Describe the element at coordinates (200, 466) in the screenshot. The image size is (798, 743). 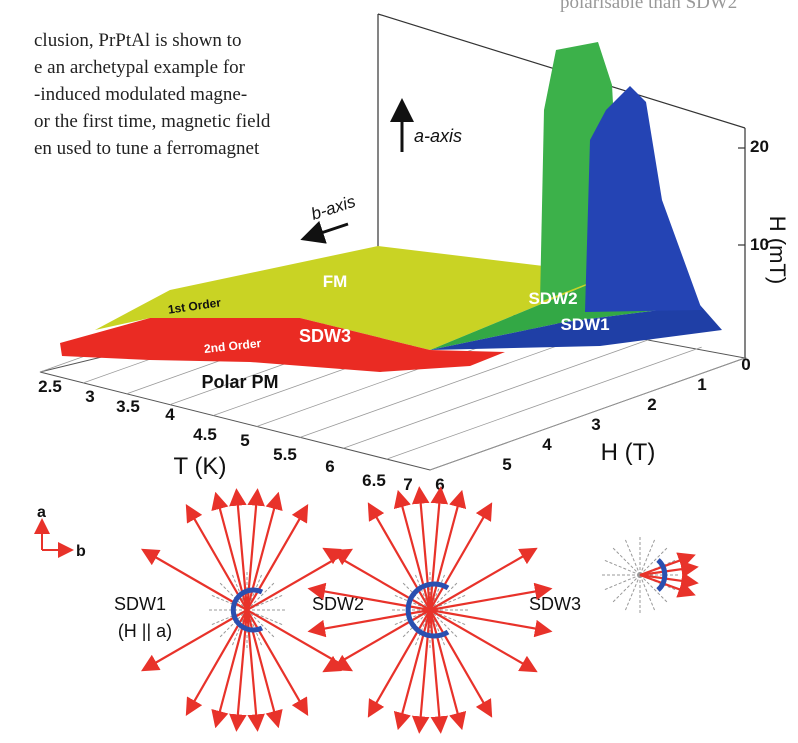
I see `t-axis-title: T (K)` at that location.